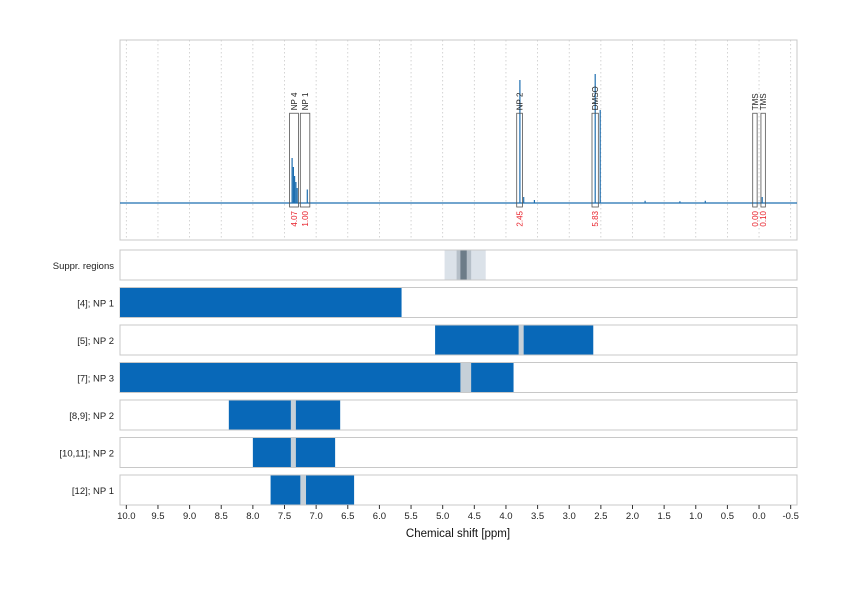  I want to click on x-tick-label-10: 5.0, so click(442, 516).